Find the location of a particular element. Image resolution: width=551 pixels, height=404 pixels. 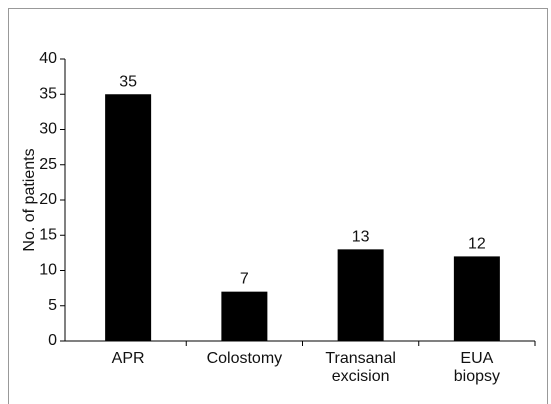

y-tick-label: 15 is located at coordinates (48, 234).